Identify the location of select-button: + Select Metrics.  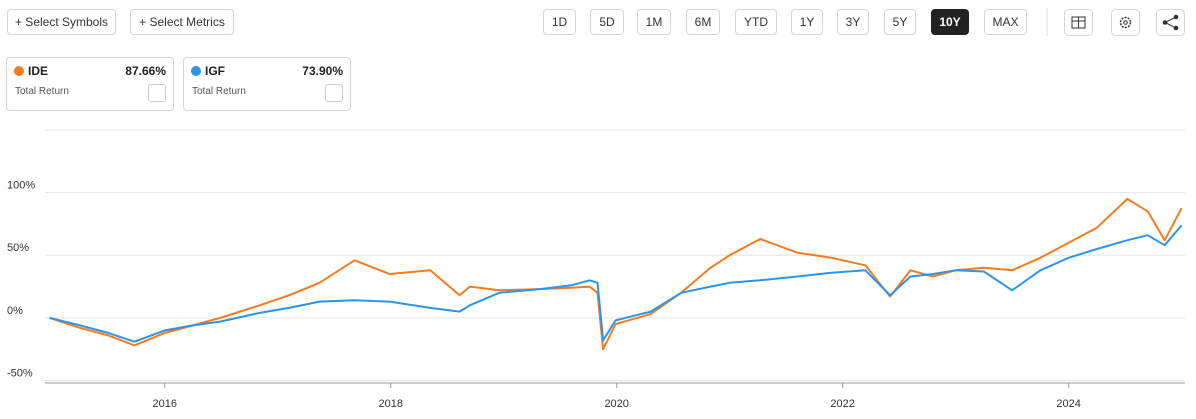
(182, 22).